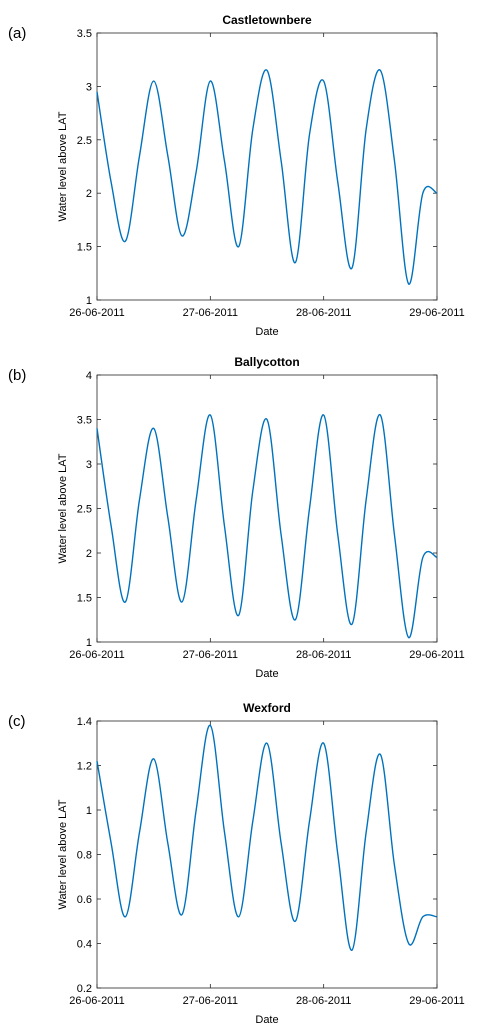 The image size is (497, 1025). What do you see at coordinates (84, 856) in the screenshot?
I see `y-tick-label: 0.8` at bounding box center [84, 856].